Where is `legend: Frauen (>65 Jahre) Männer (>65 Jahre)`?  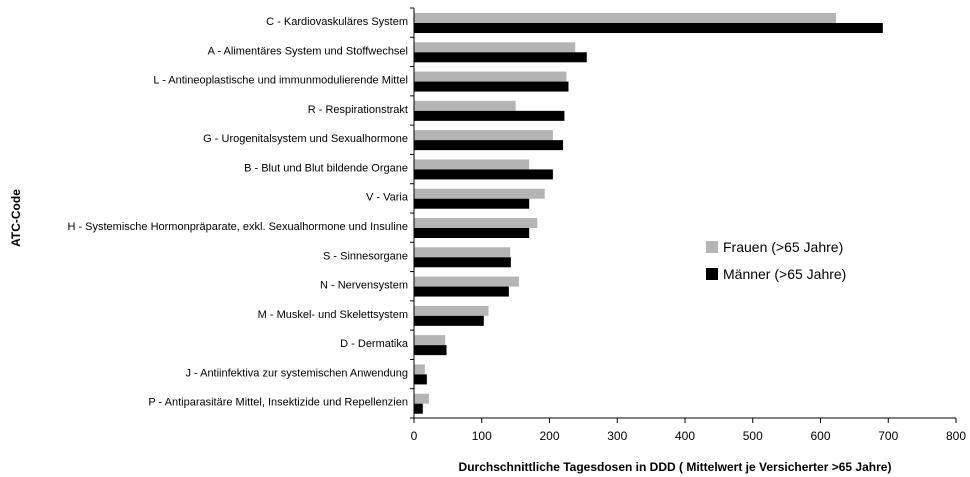
legend: Frauen (>65 Jahre) Männer (>65 Jahre) is located at coordinates (776, 260).